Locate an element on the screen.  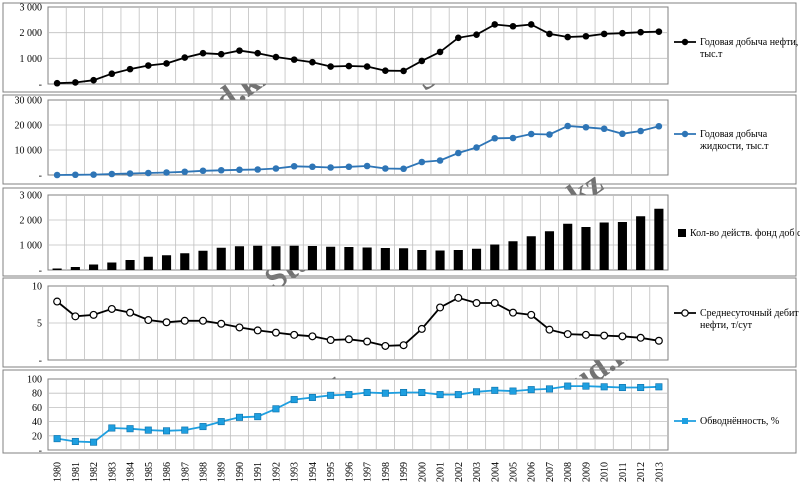
y-tick-label: 10 000 is located at coordinates (29, 151).